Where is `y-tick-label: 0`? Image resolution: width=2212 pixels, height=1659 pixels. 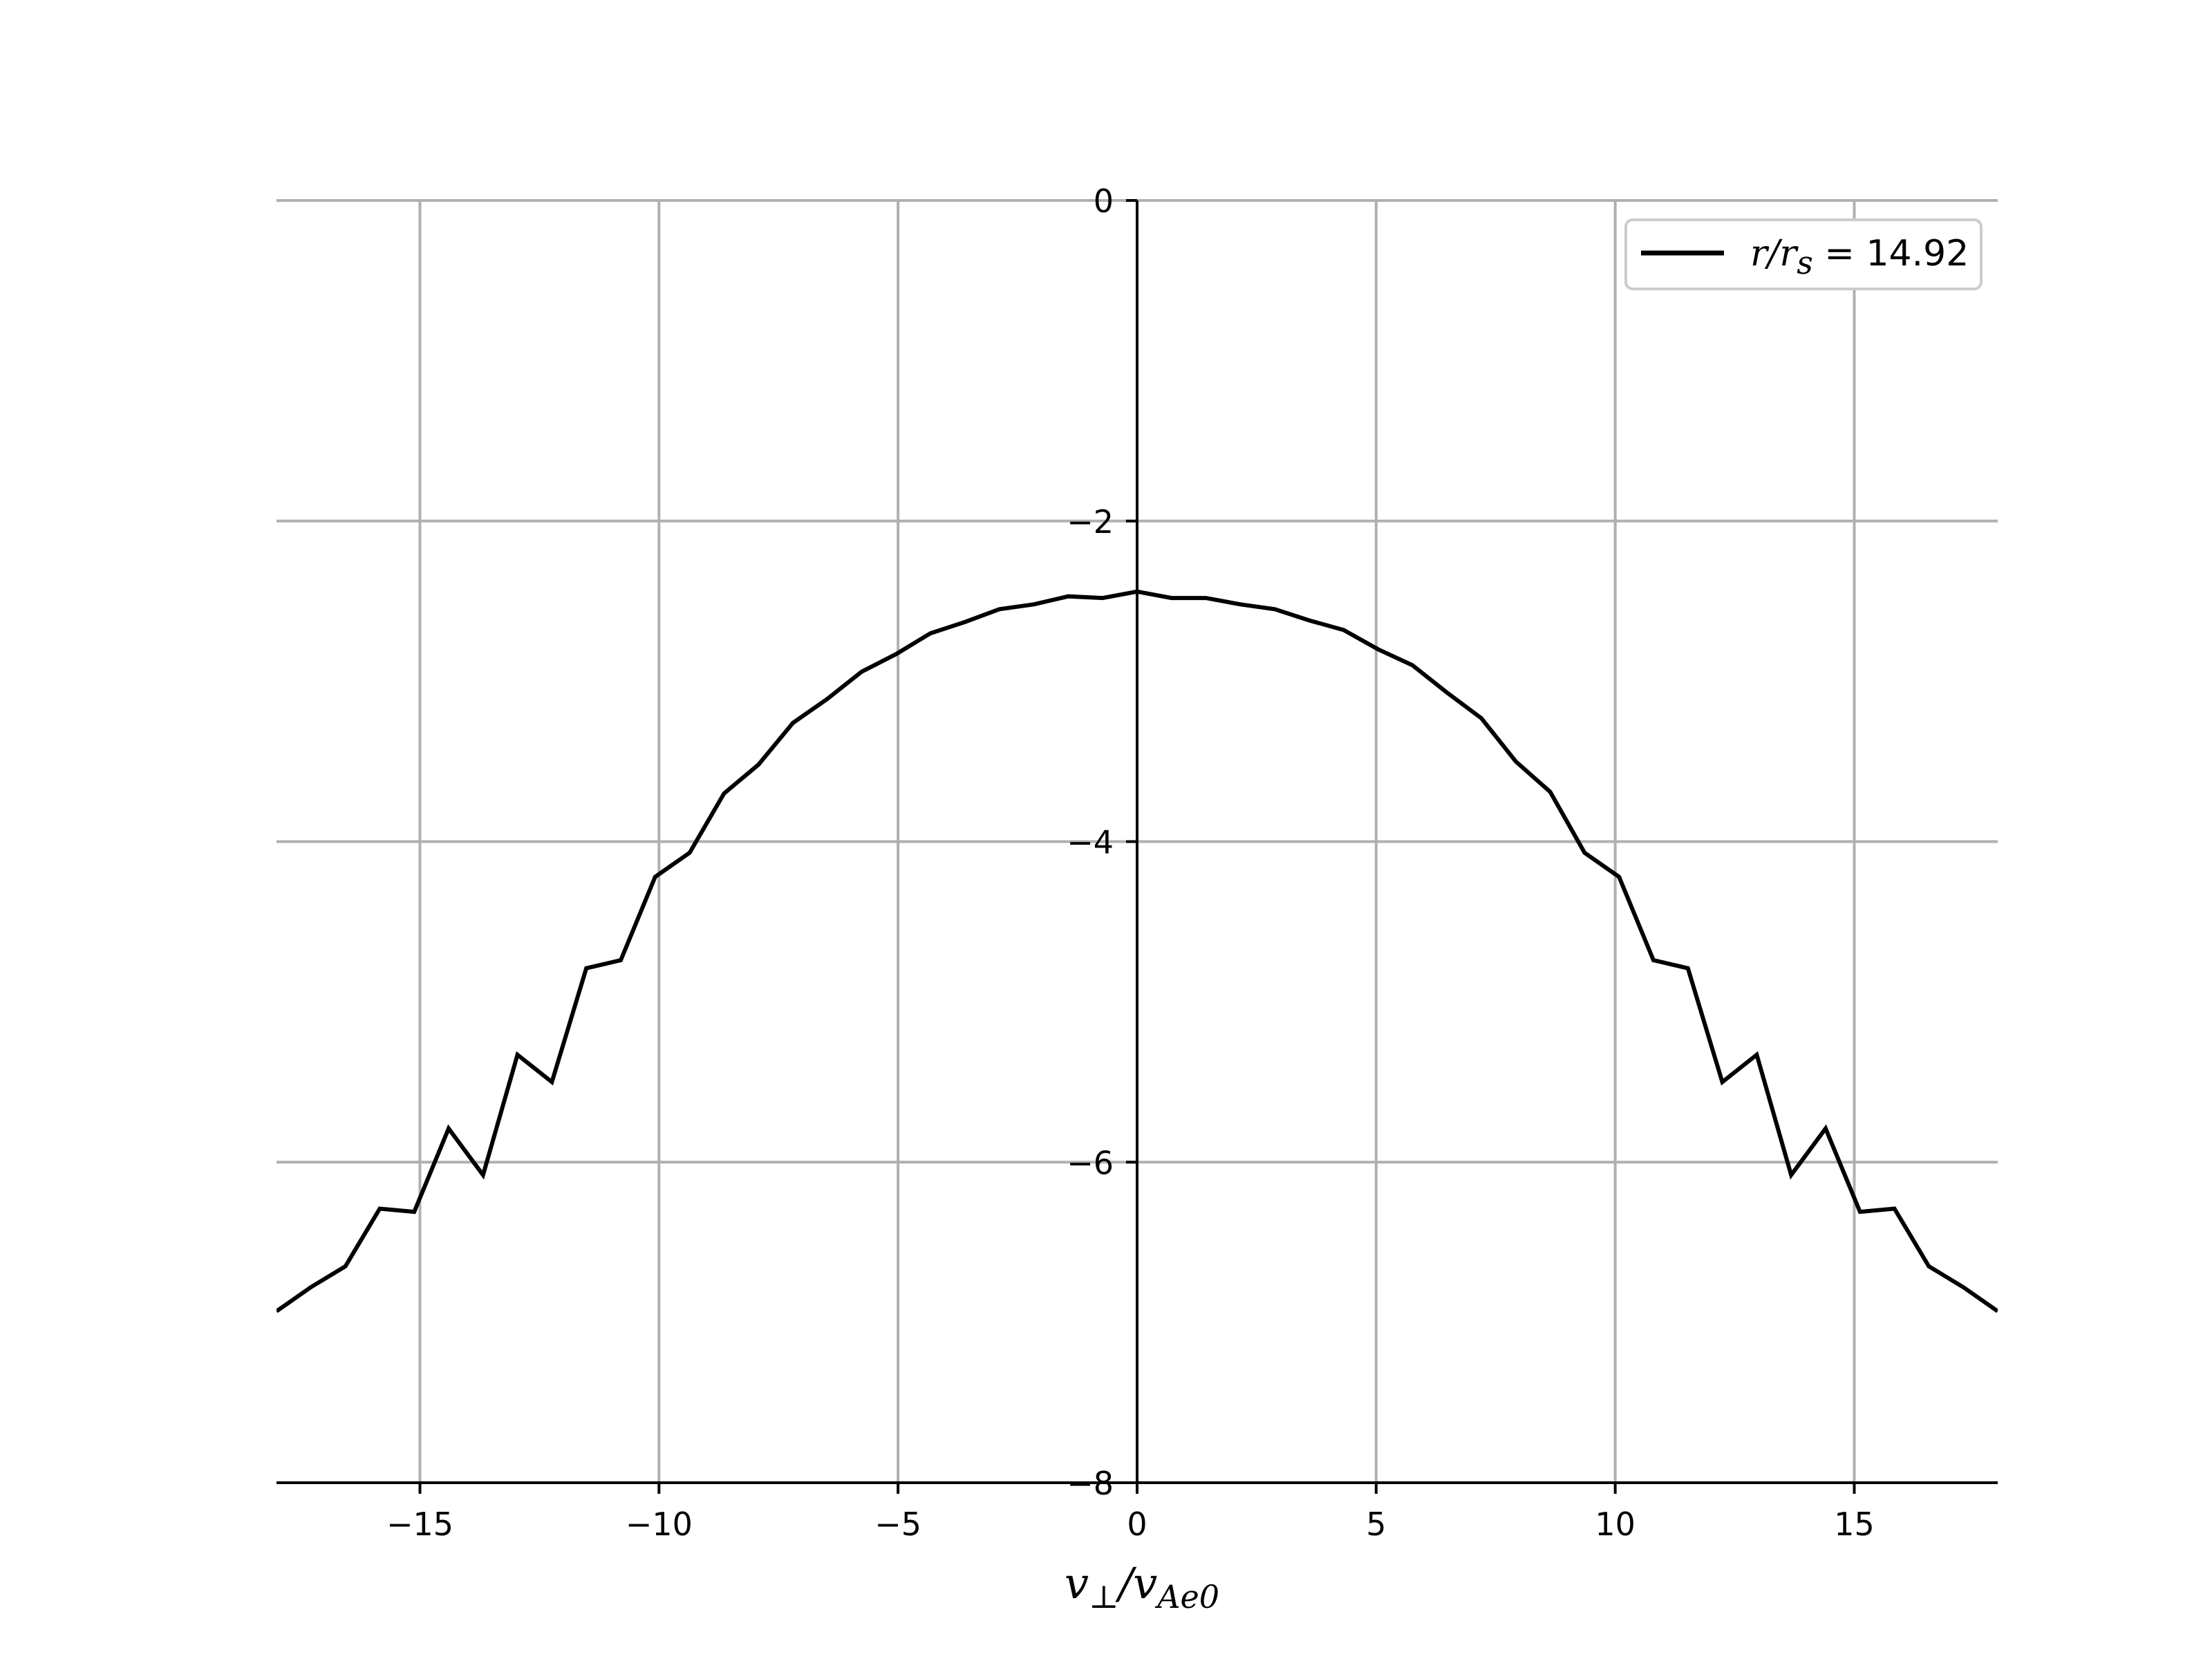
y-tick-label: 0 is located at coordinates (1104, 201).